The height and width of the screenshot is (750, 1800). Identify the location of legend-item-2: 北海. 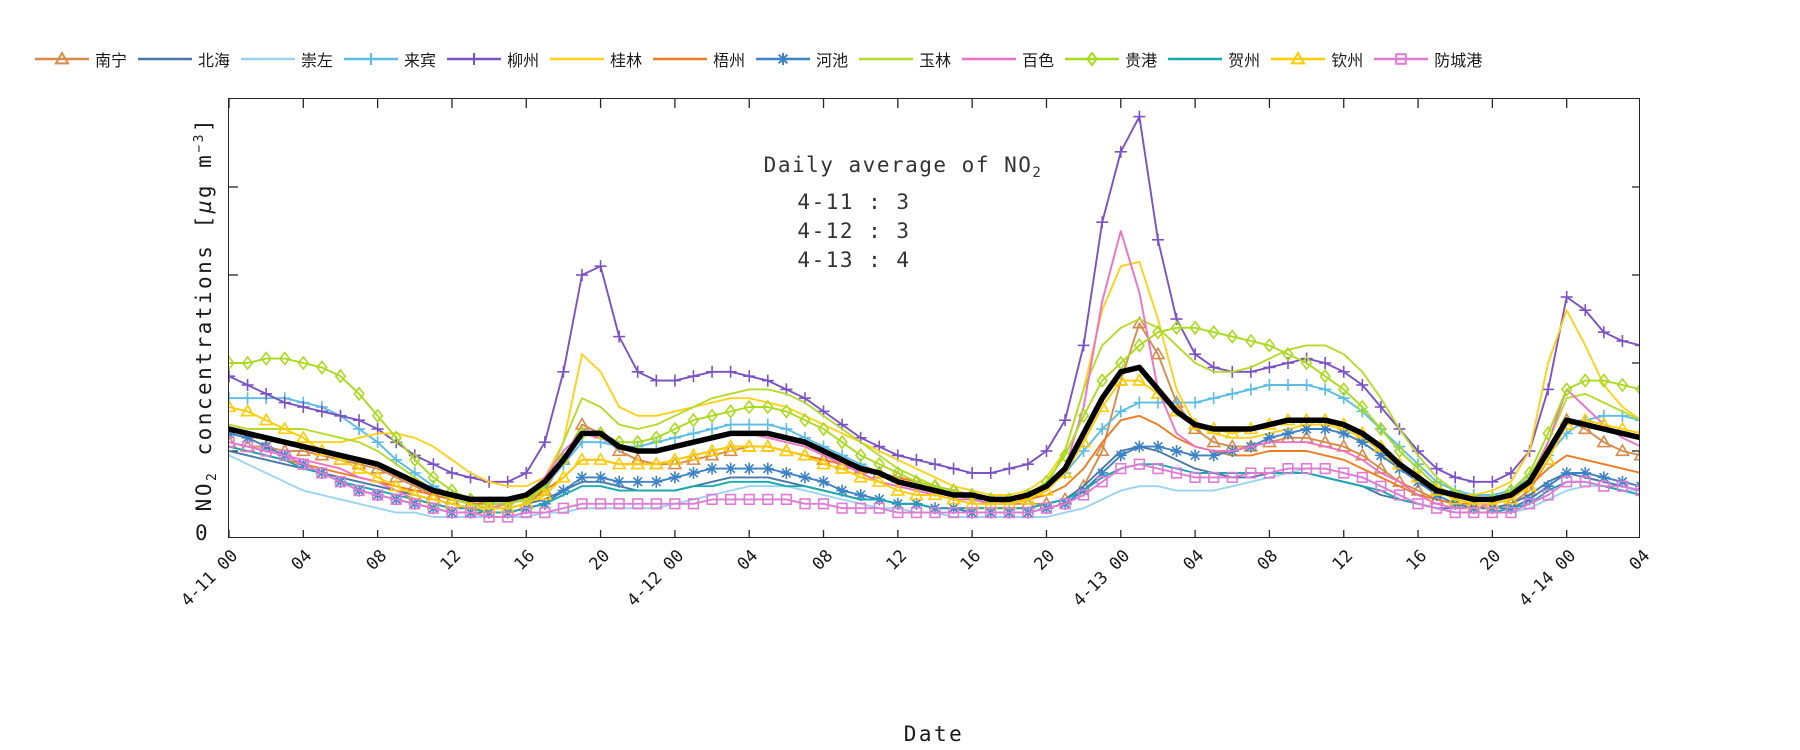
(183, 59).